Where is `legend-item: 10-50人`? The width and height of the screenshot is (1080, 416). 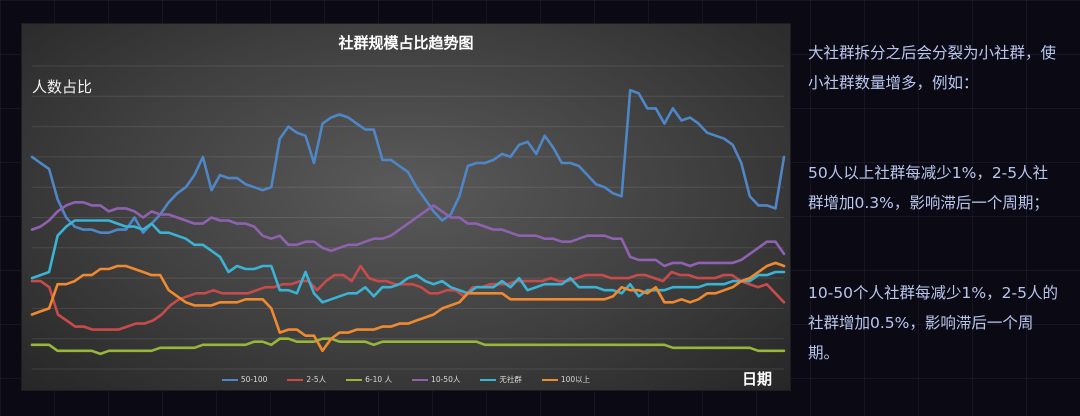 legend-item: 10-50人 is located at coordinates (436, 379).